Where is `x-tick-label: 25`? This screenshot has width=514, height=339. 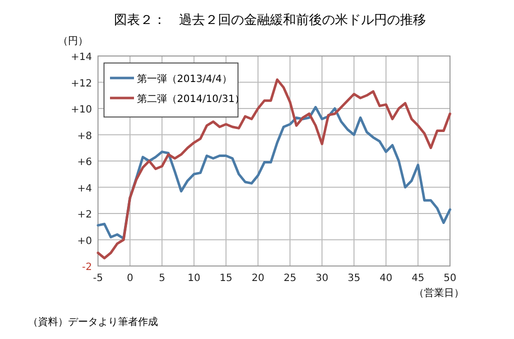
x-tick-label: 25 is located at coordinates (290, 278).